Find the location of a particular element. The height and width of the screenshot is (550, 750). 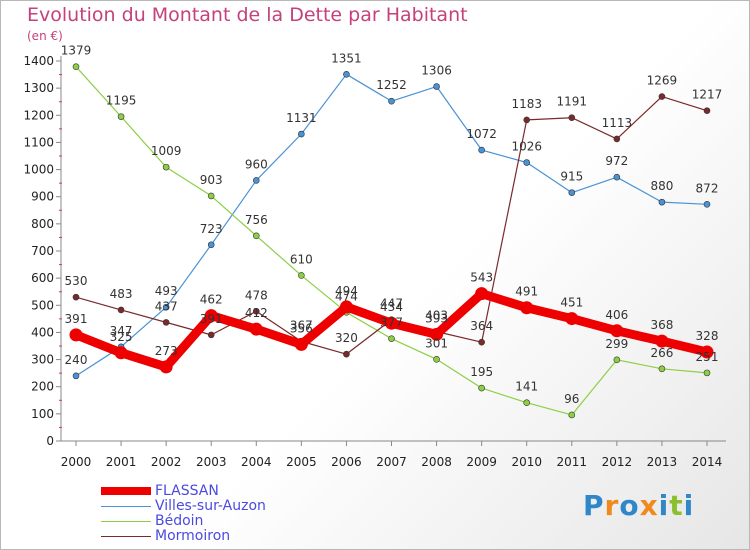

data-label: 364 is located at coordinates (481, 326).